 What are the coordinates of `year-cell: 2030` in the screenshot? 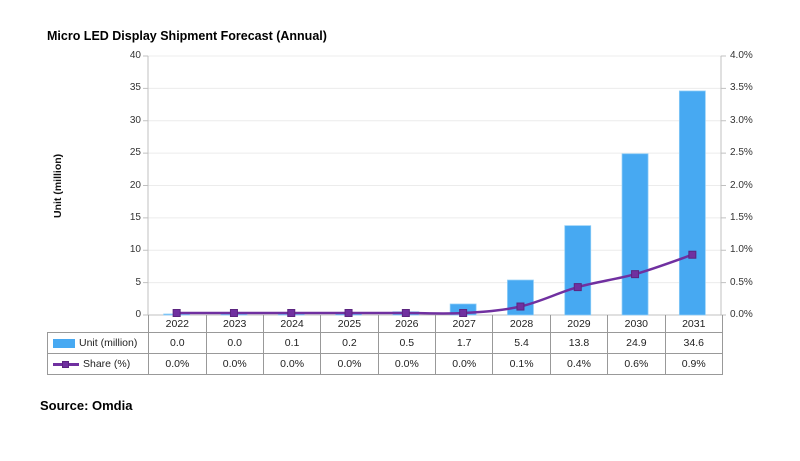 It's located at (636, 324).